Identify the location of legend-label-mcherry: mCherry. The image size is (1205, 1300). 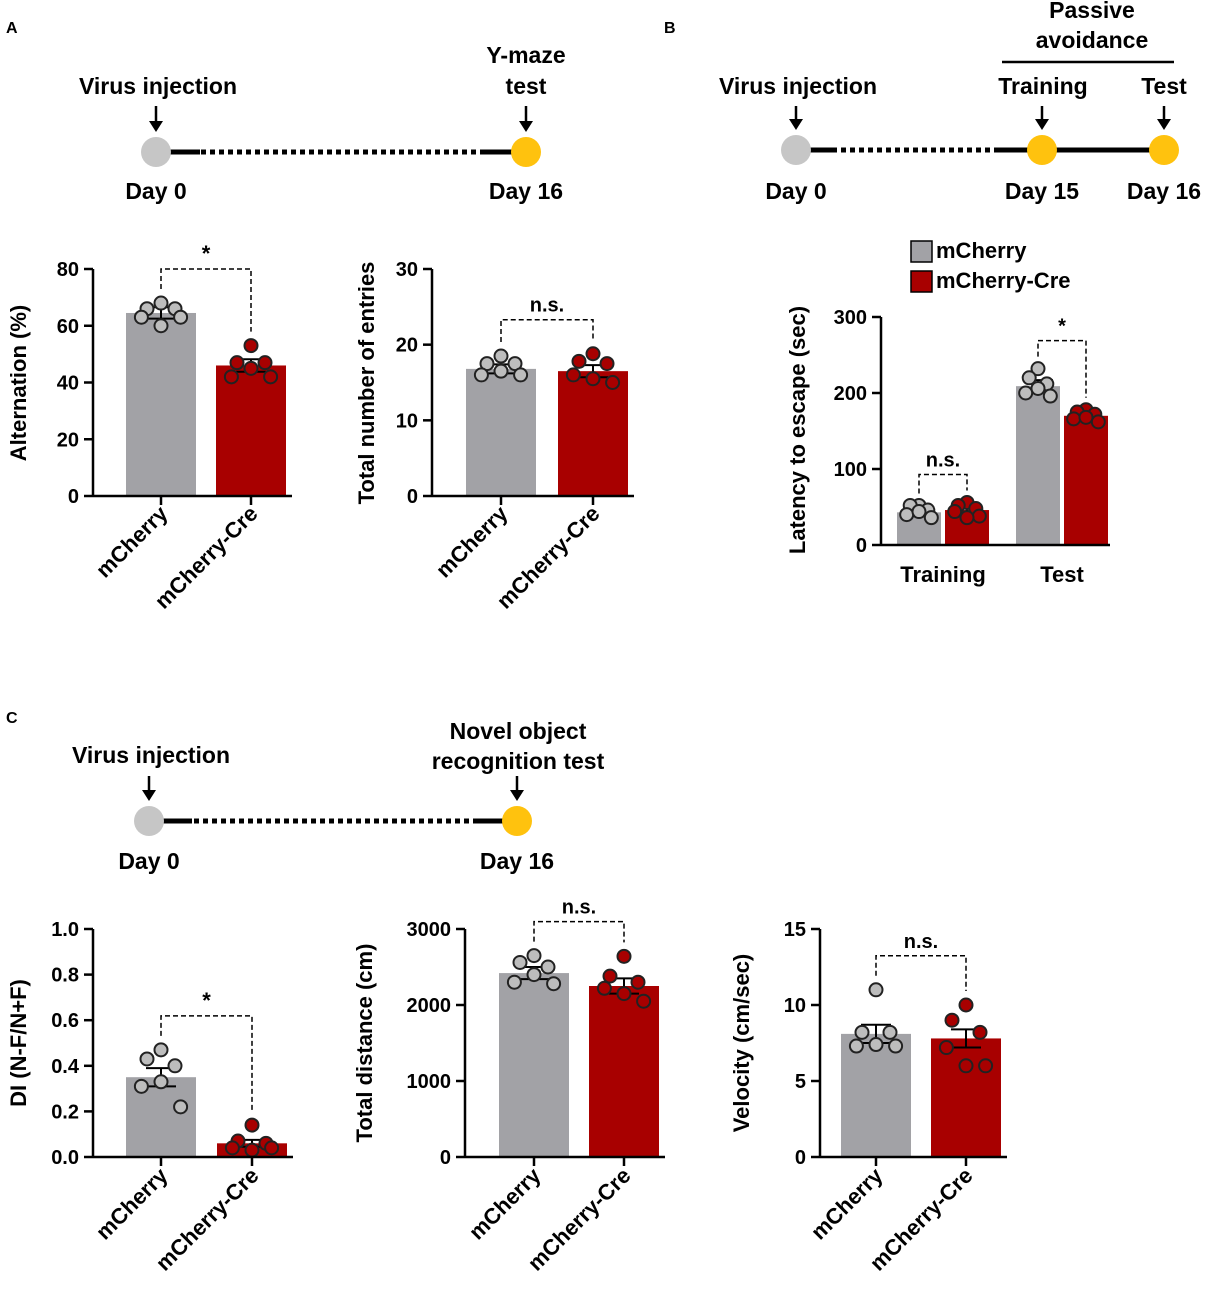
(981, 250).